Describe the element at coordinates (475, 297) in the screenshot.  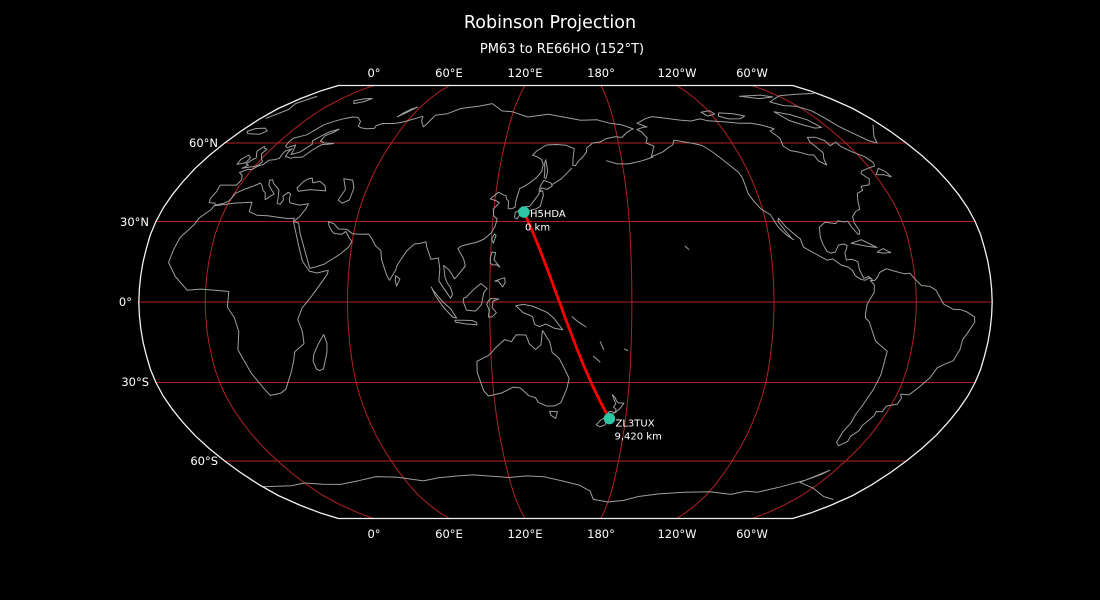
I see `coastline-borneo` at that location.